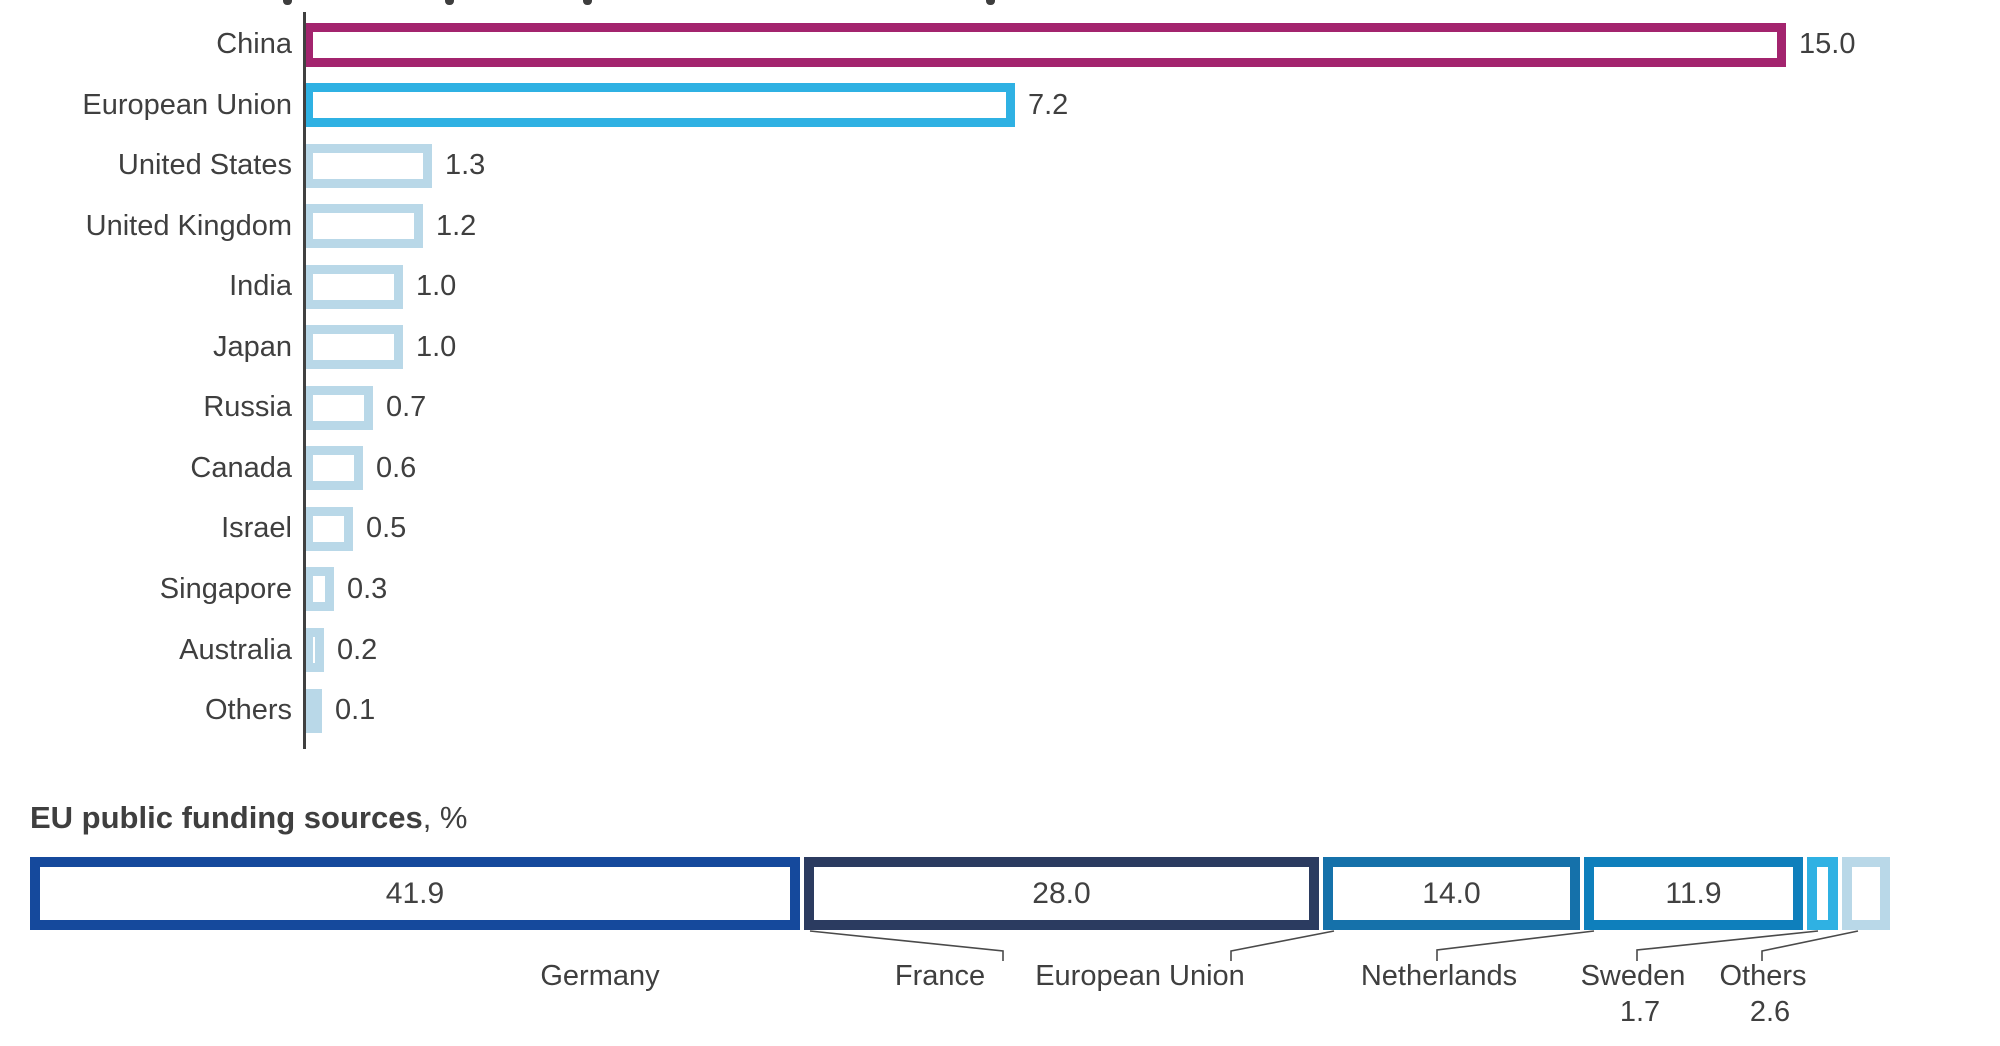 The height and width of the screenshot is (1046, 2000). Describe the element at coordinates (328, 528) in the screenshot. I see `bar-israel` at that location.